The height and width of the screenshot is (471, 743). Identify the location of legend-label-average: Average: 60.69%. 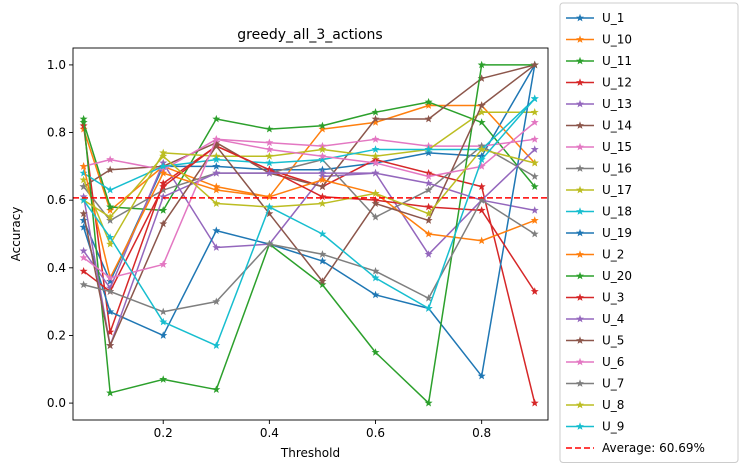
(653, 448).